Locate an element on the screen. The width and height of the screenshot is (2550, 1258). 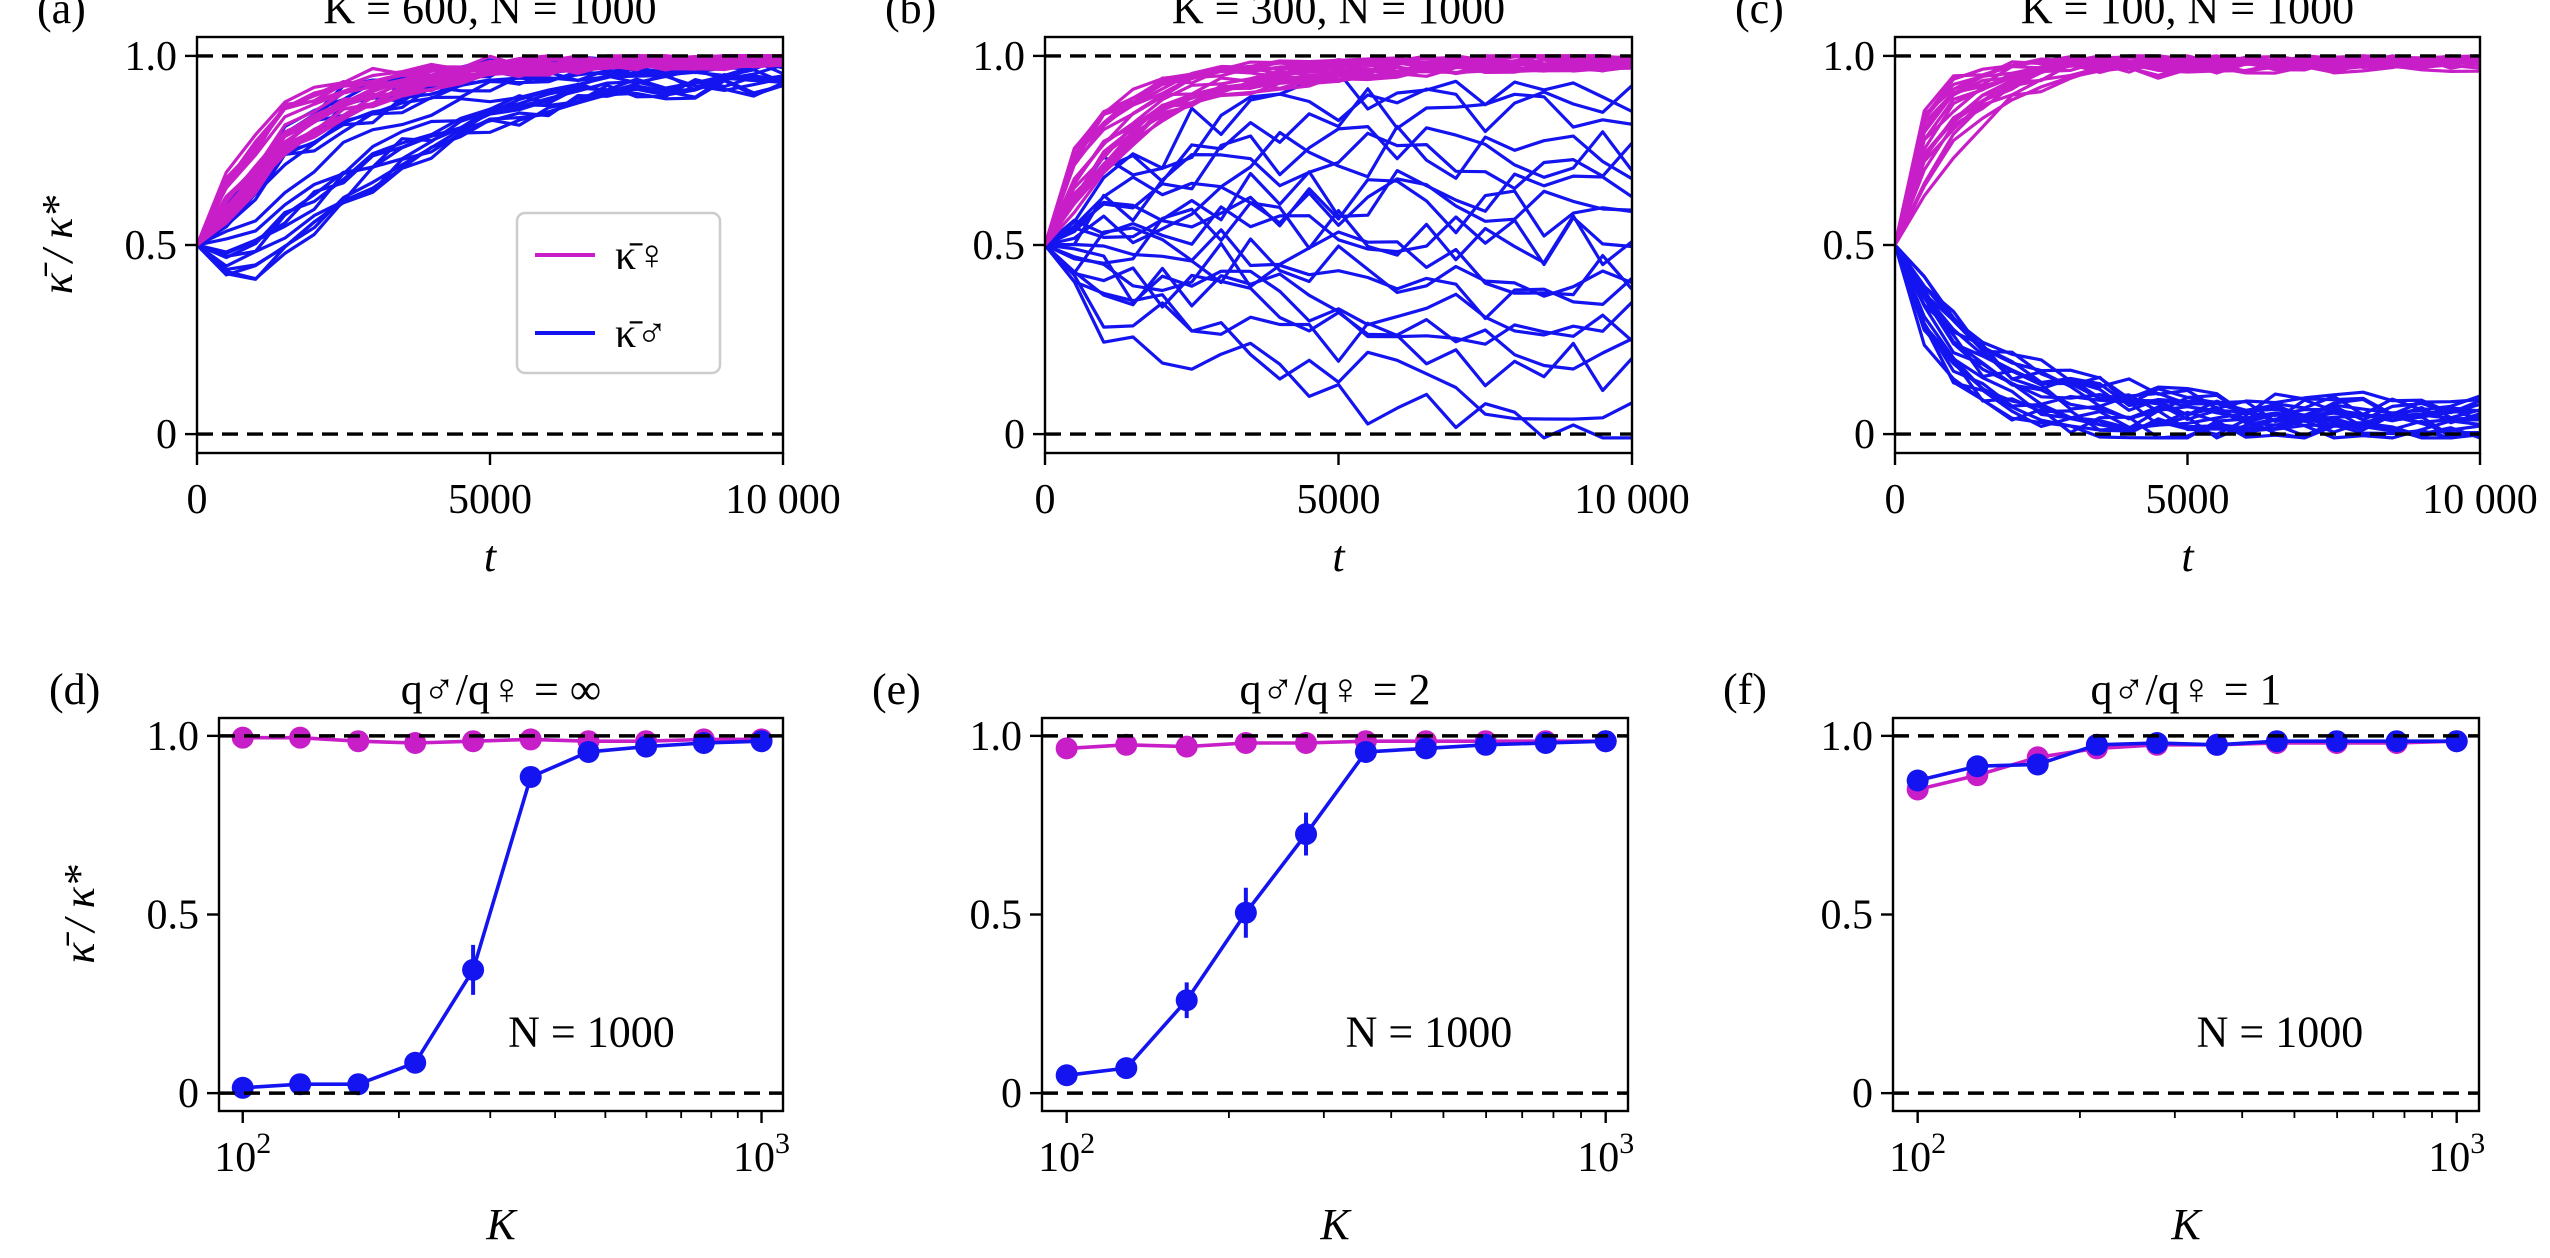
panel-f: q♂/q♀ = 1 (f) 0 0.5 1.0 10² 10³ K N = 1000 is located at coordinates (2104, 957).